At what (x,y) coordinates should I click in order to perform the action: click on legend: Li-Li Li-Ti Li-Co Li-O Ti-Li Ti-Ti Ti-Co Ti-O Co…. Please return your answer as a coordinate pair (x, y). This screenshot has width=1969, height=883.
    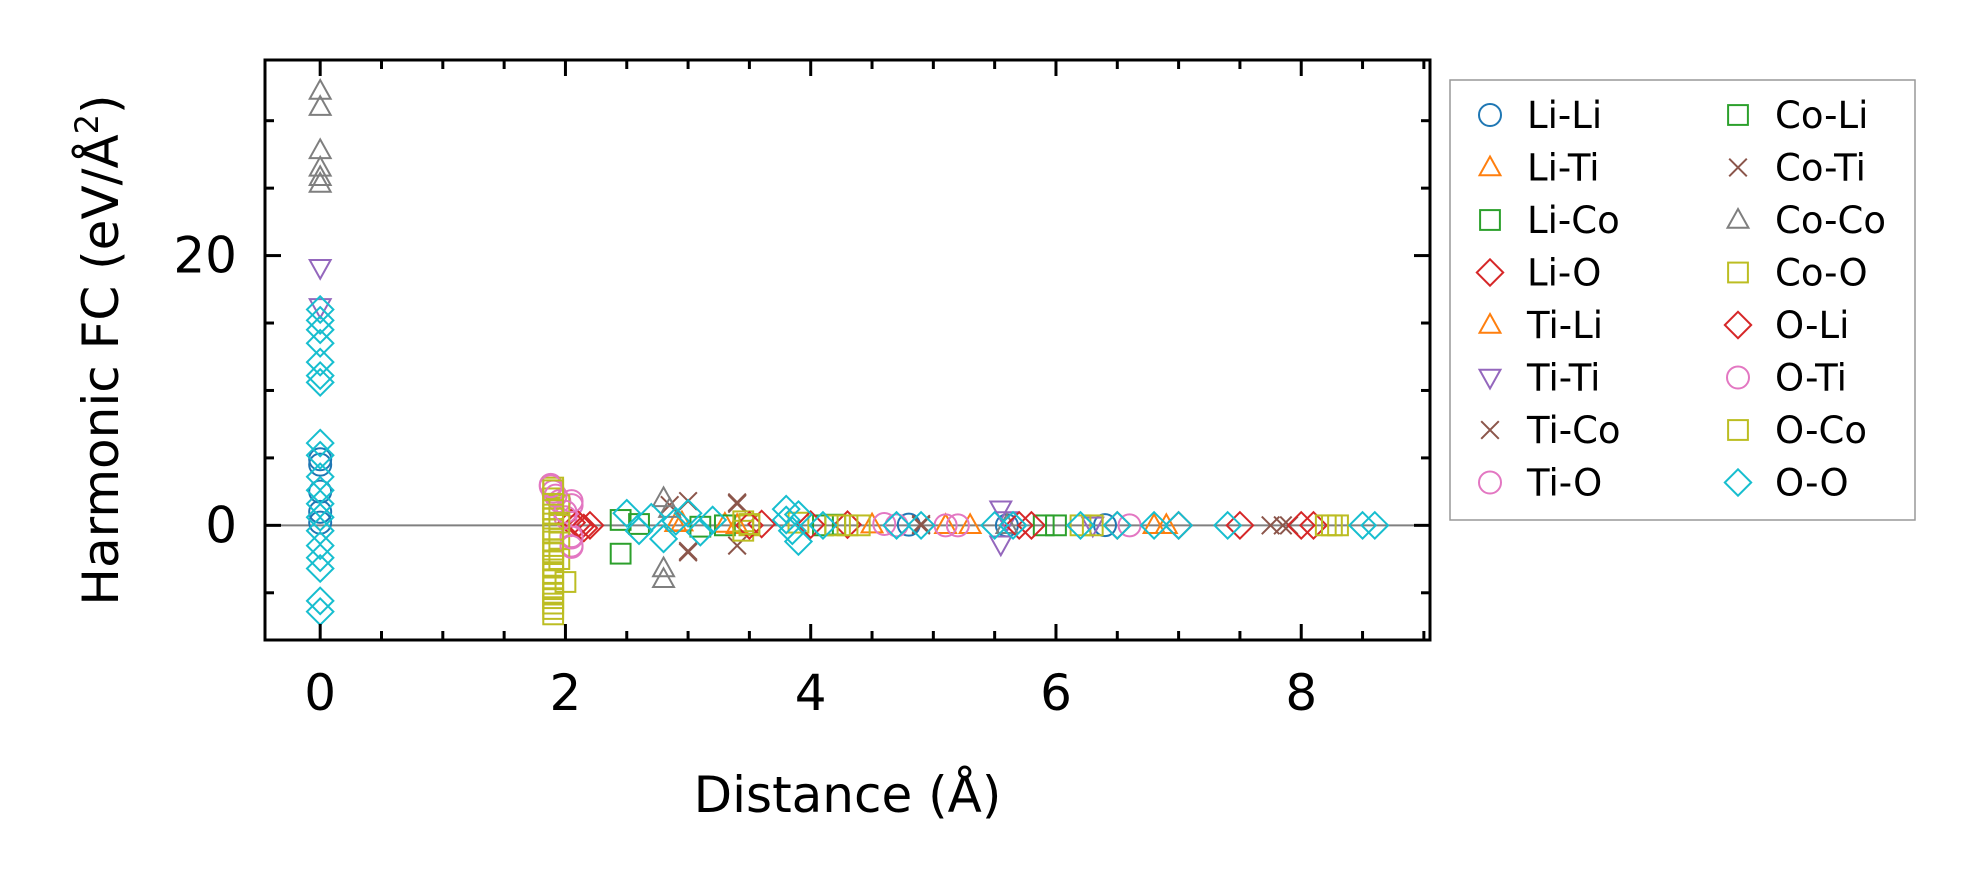
    Looking at the image, I should click on (1682, 300).